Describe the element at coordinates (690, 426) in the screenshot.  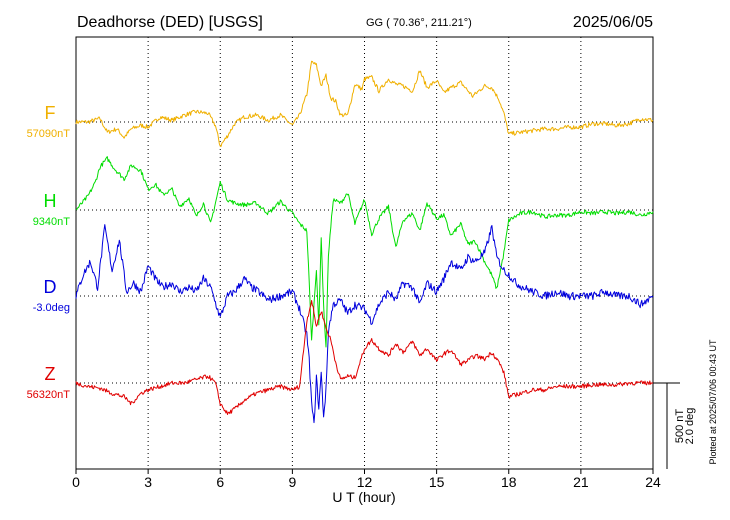
I see `scale-bar-deg-label: 2.0 deg` at that location.